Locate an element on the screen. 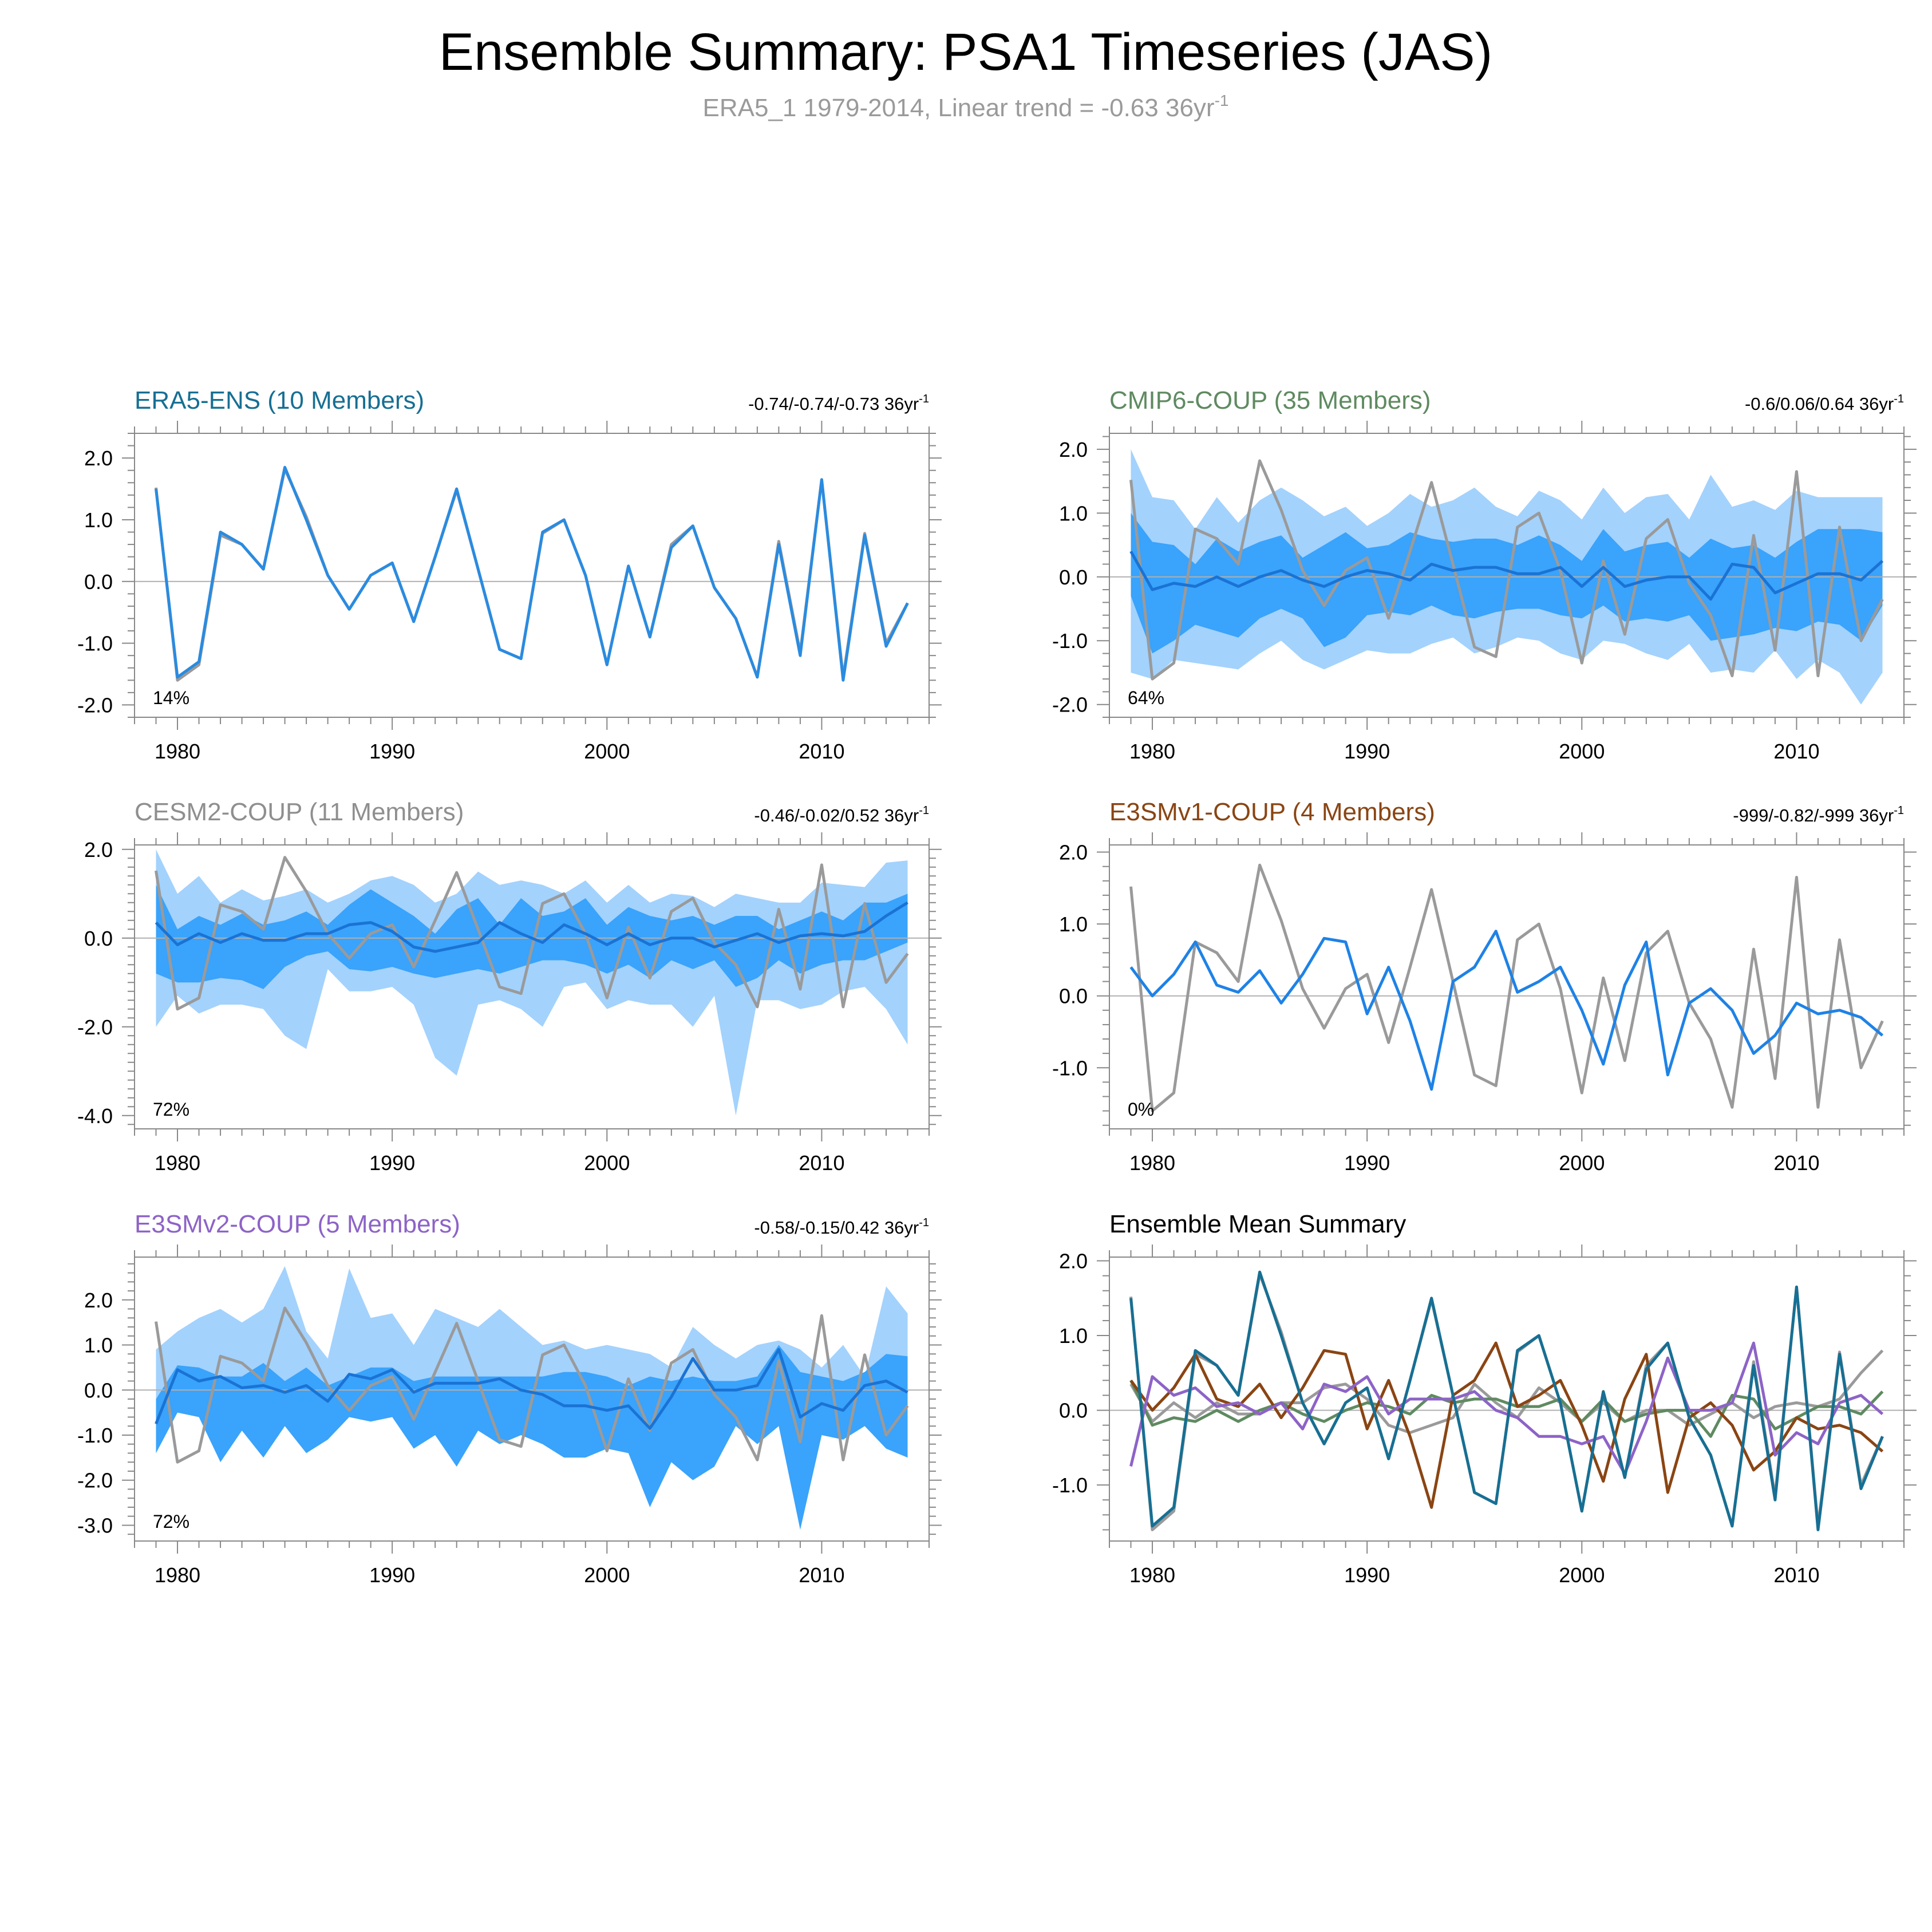 The width and height of the screenshot is (1932, 1932). percent-label: 14% is located at coordinates (171, 698).